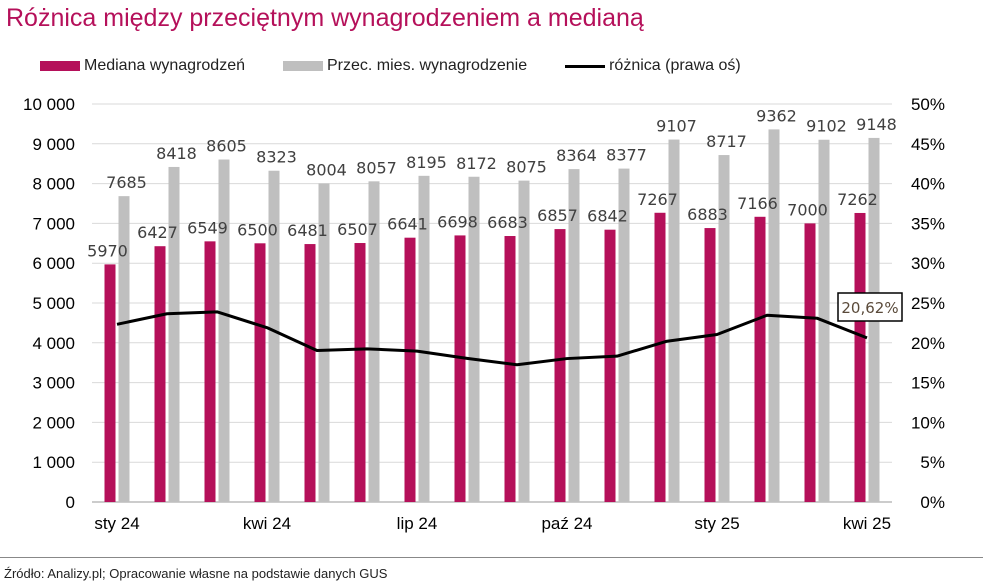 The width and height of the screenshot is (983, 587). What do you see at coordinates (116, 523) in the screenshot?
I see `x-tick-label: sty 24` at bounding box center [116, 523].